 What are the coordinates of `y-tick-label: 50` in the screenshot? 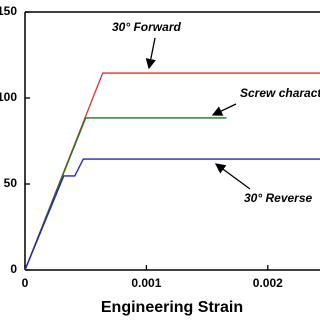 It's located at (11, 183).